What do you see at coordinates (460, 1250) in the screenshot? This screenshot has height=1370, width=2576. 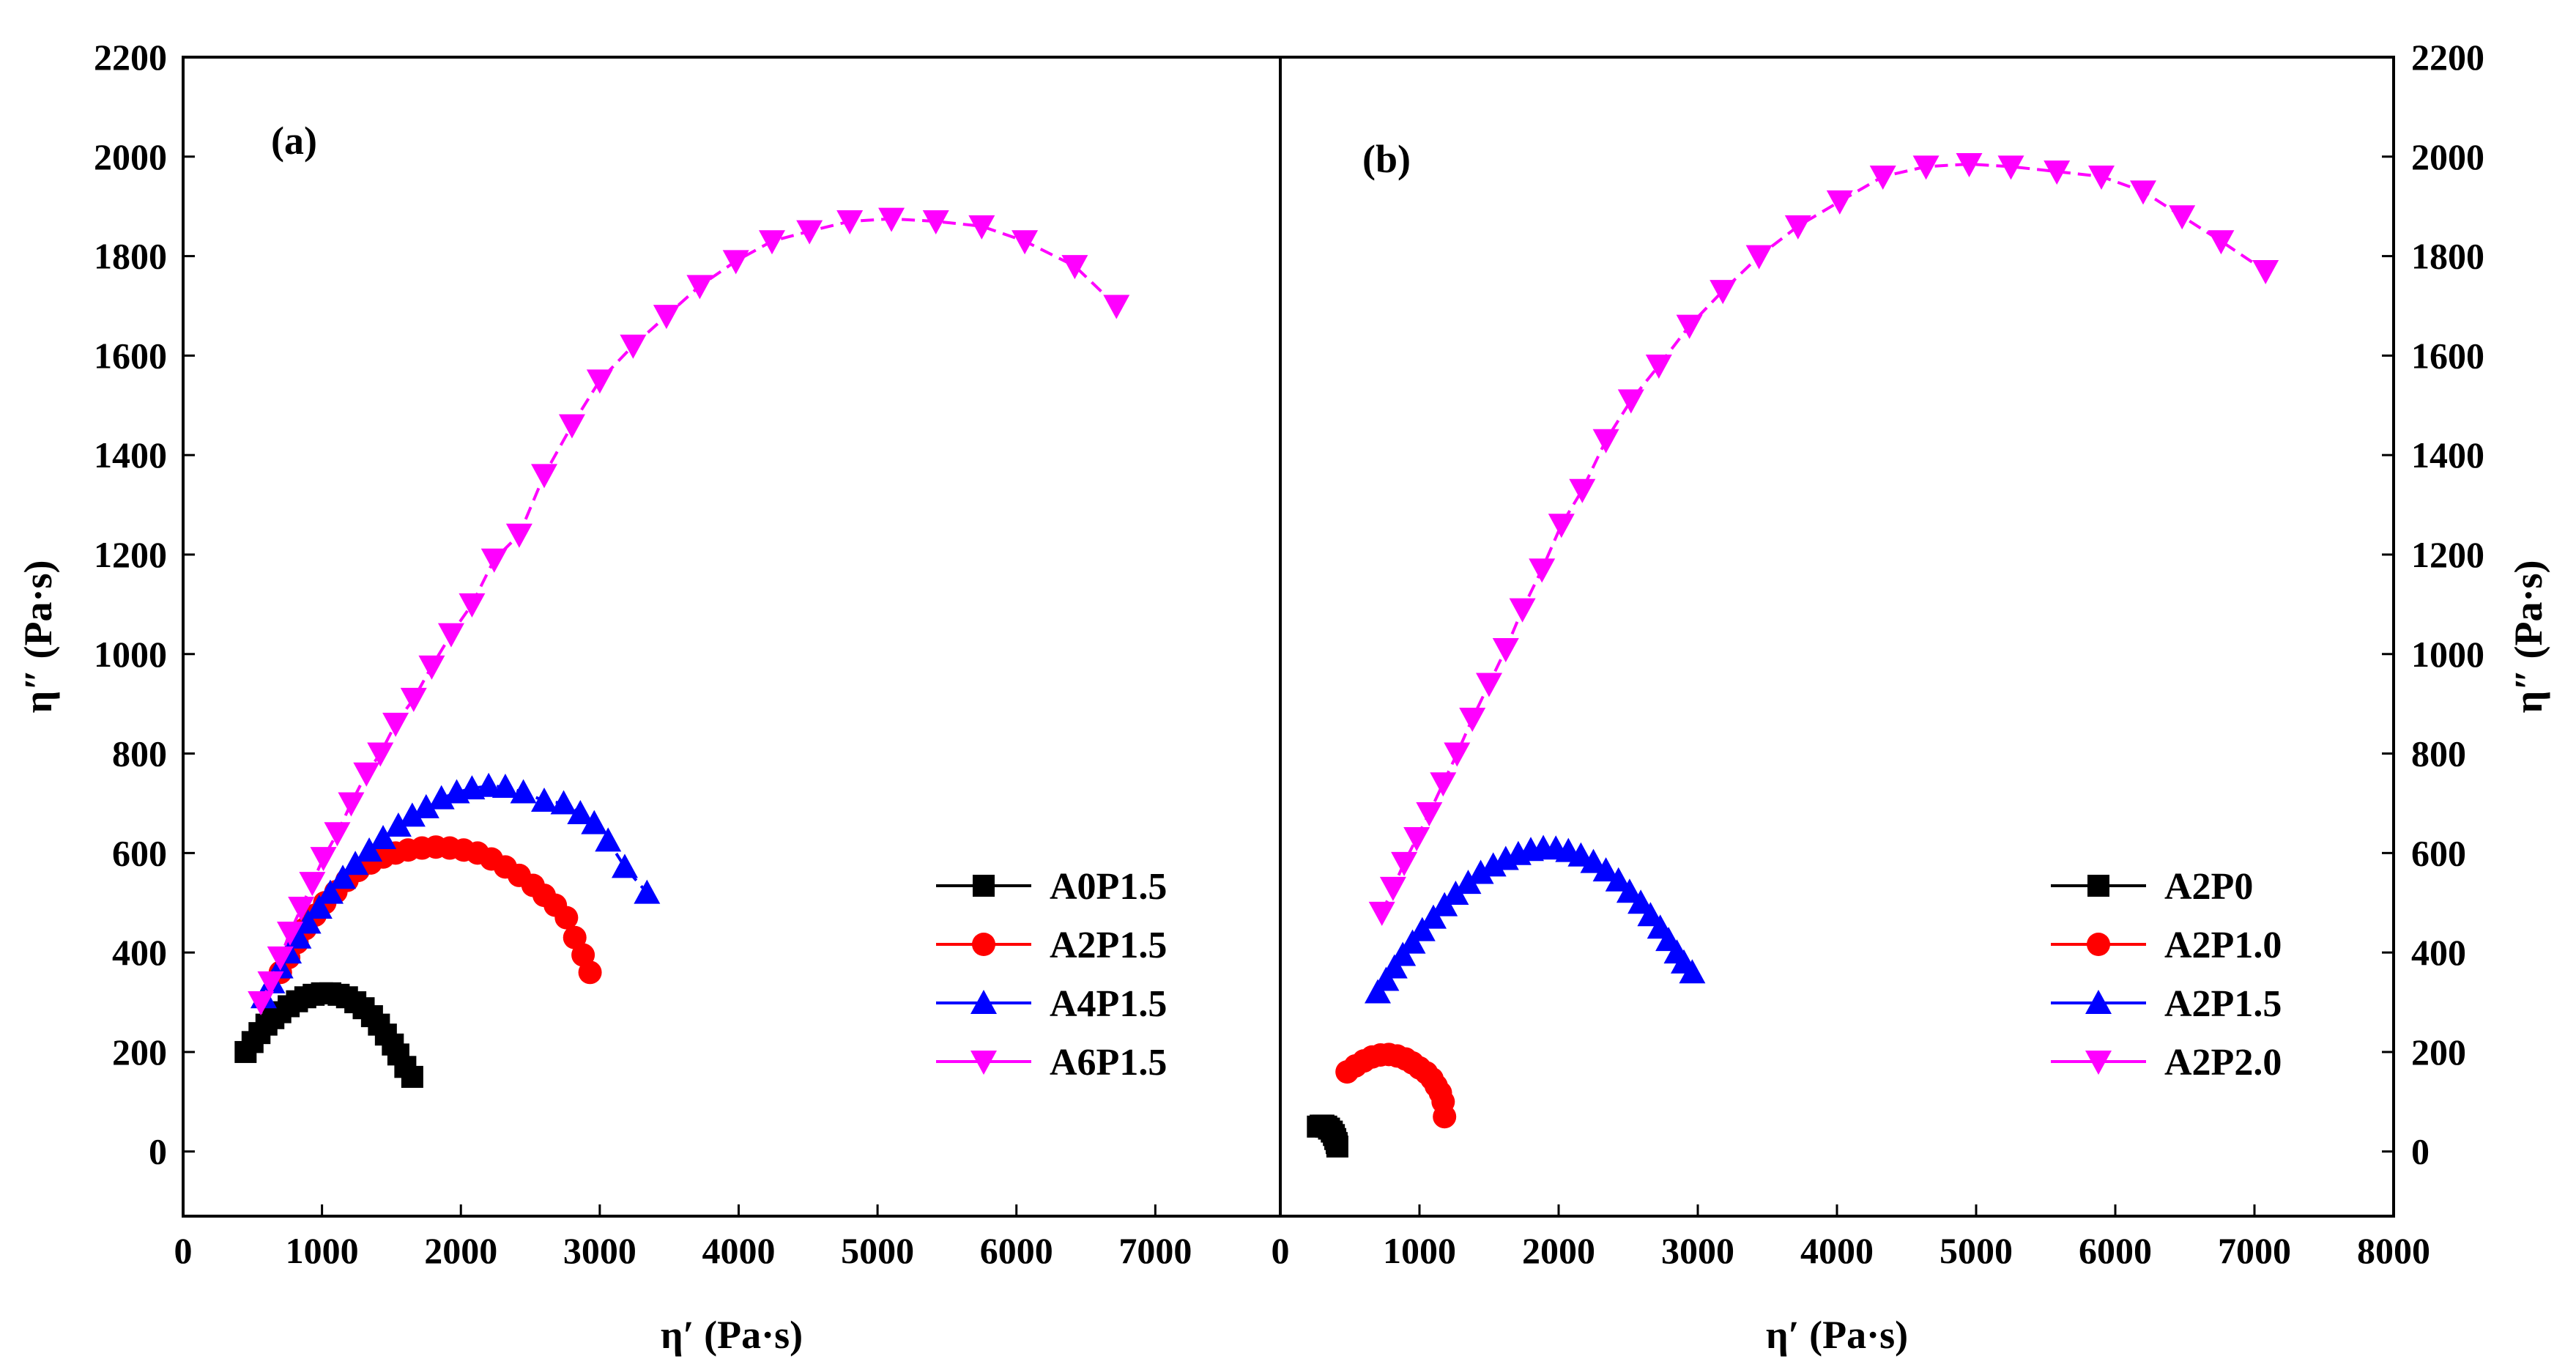 I see `x-tick-label: 2000` at bounding box center [460, 1250].